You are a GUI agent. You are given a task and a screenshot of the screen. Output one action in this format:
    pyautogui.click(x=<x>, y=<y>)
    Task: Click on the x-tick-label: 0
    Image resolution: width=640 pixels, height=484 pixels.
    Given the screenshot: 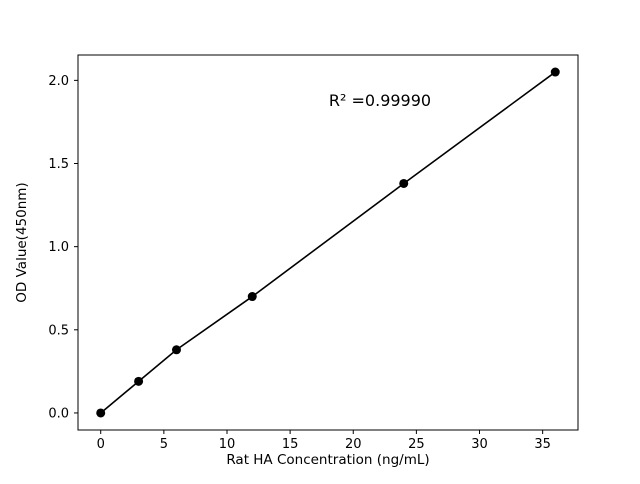 What is the action you would take?
    pyautogui.click(x=101, y=444)
    